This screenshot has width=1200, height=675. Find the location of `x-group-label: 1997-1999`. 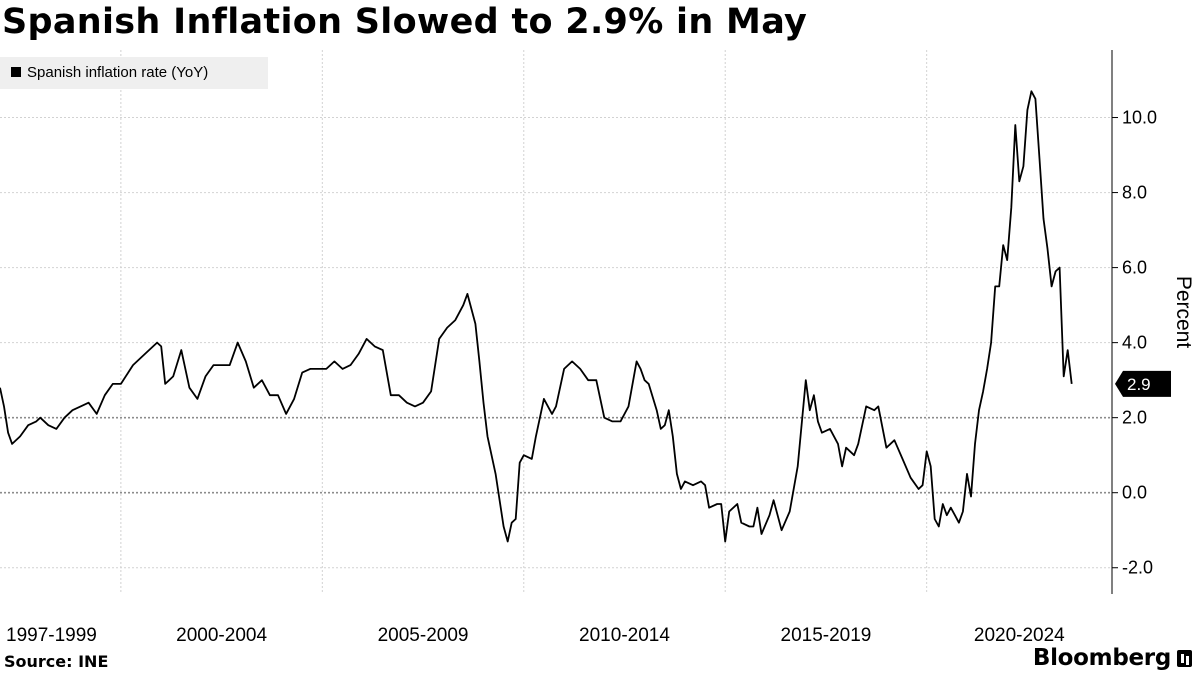

x-group-label: 1997-1999 is located at coordinates (51, 635).